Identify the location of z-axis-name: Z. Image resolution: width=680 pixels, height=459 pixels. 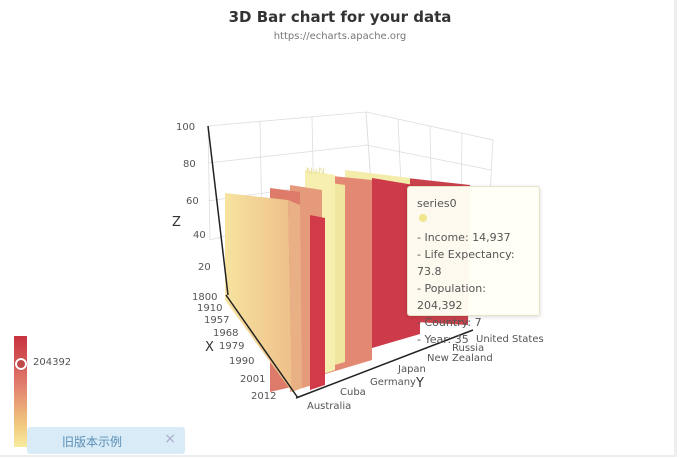
(176, 222).